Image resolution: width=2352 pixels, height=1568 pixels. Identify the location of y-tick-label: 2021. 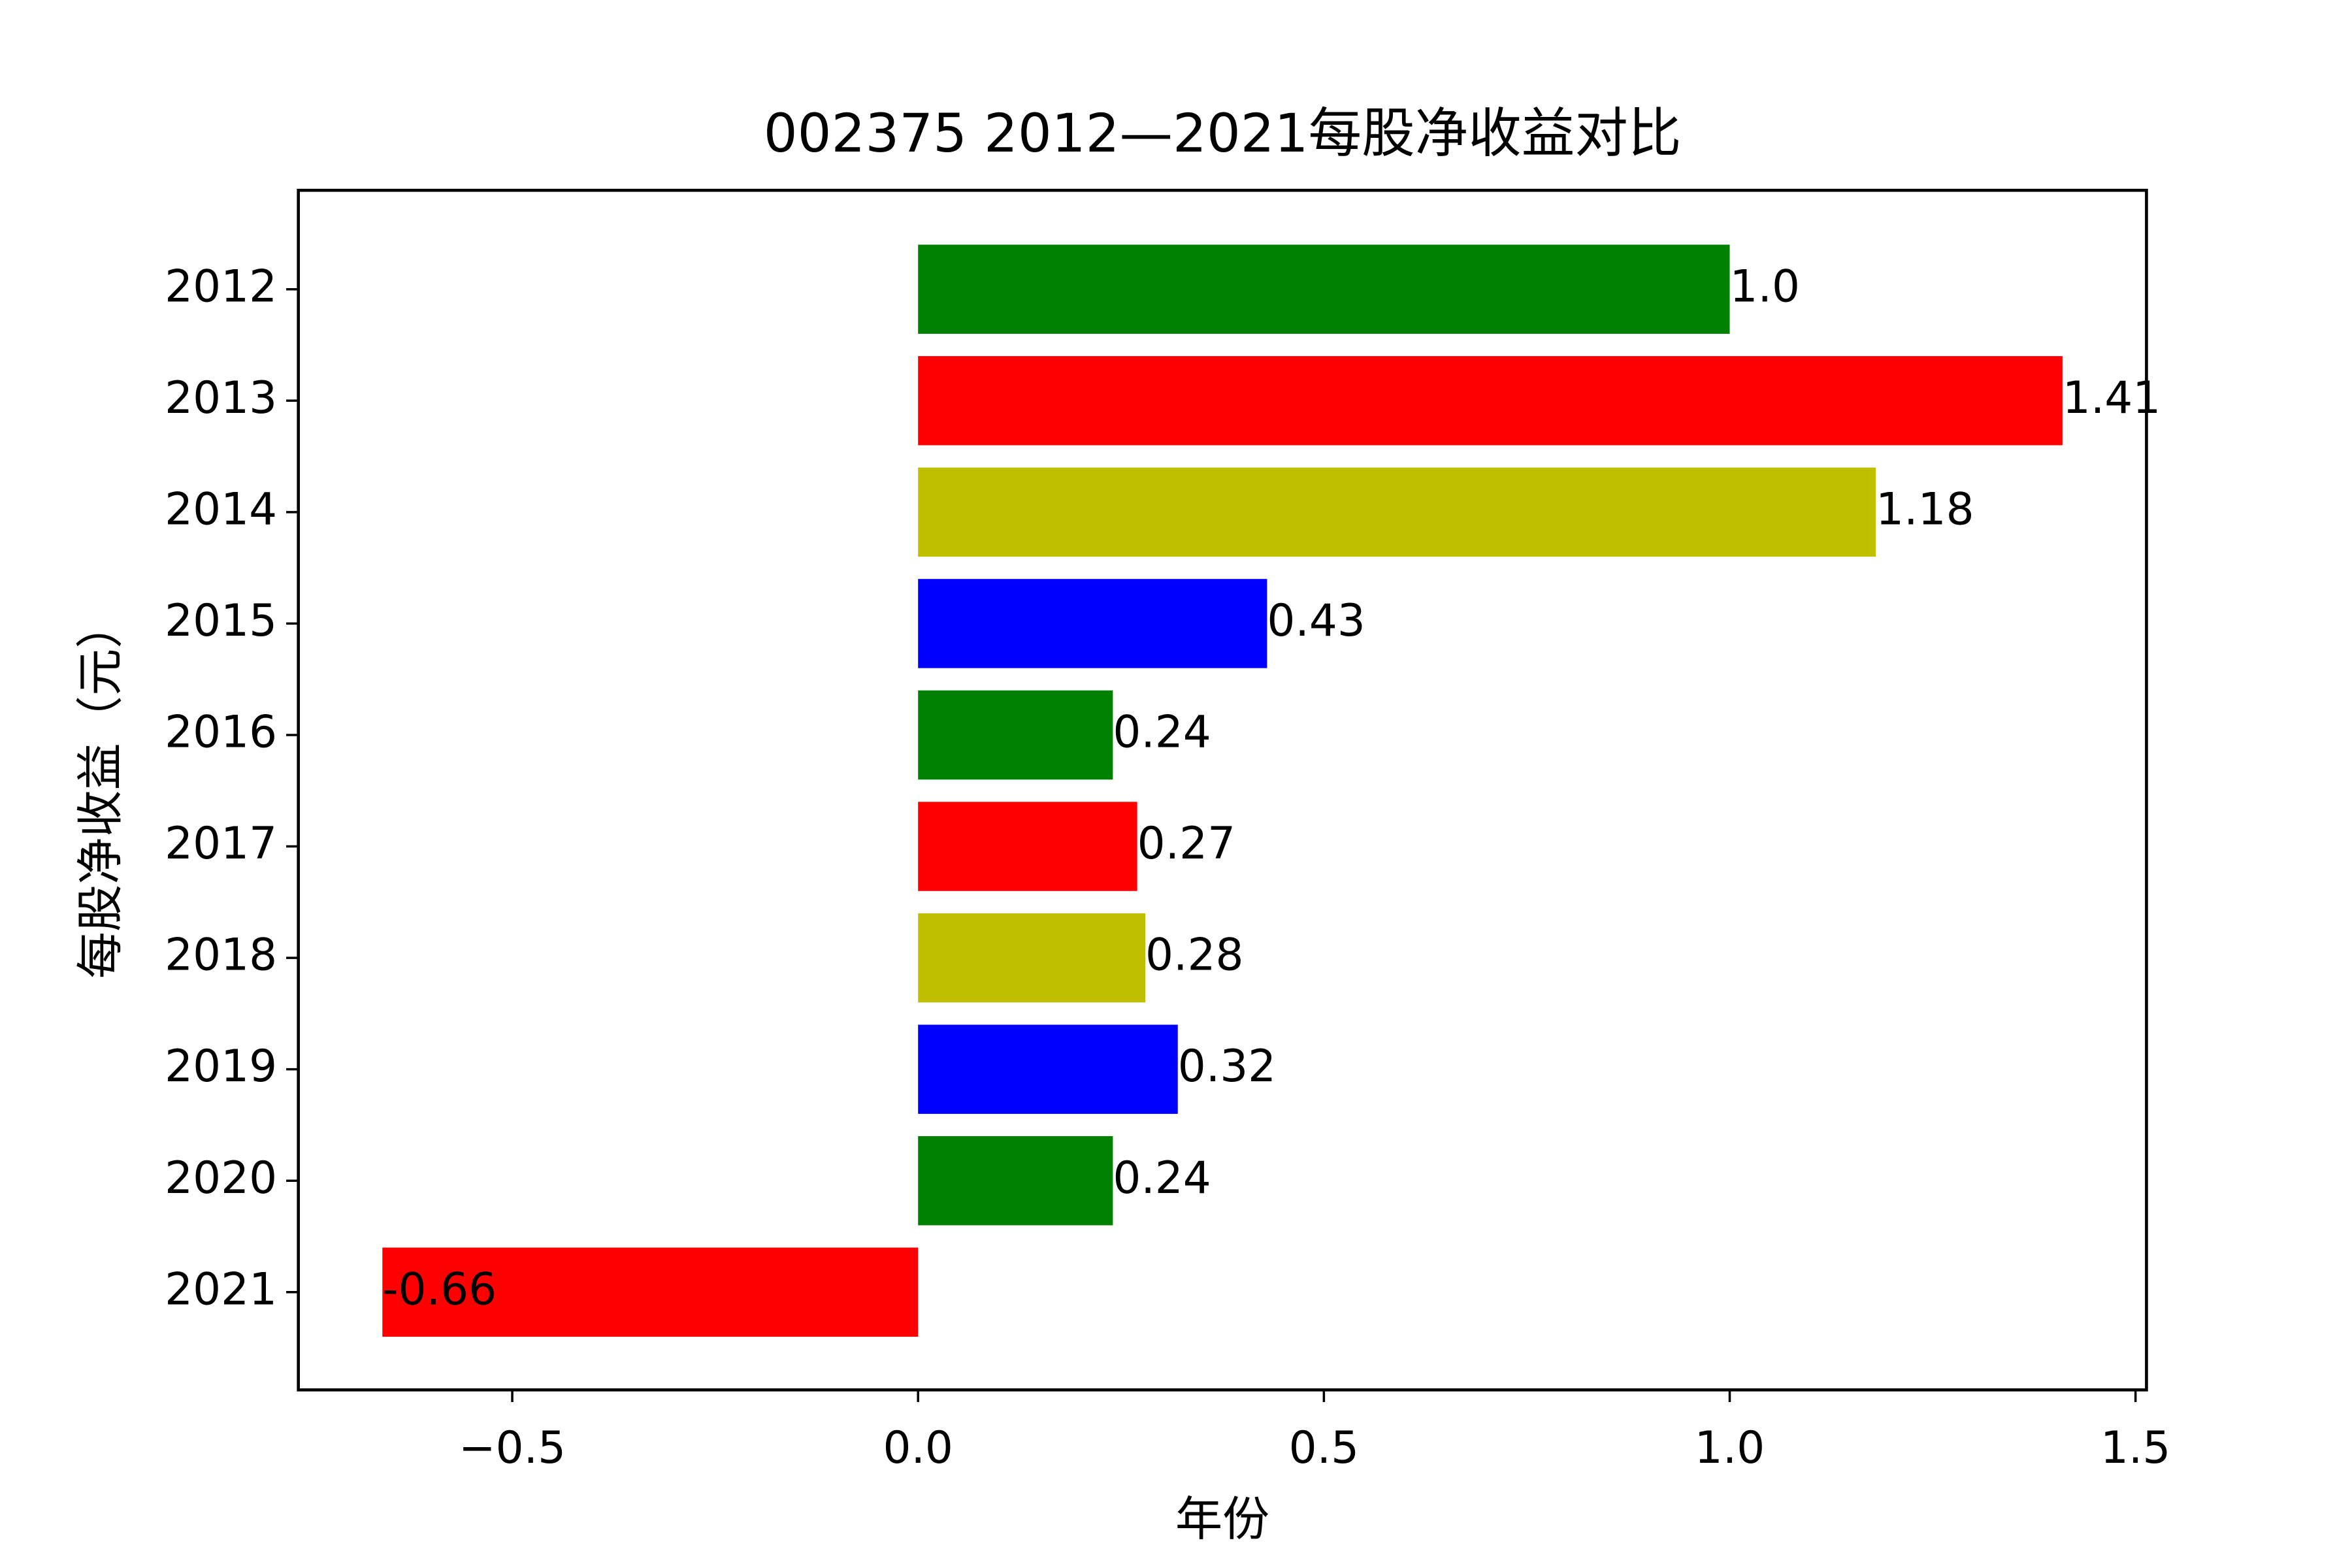
(221, 1289).